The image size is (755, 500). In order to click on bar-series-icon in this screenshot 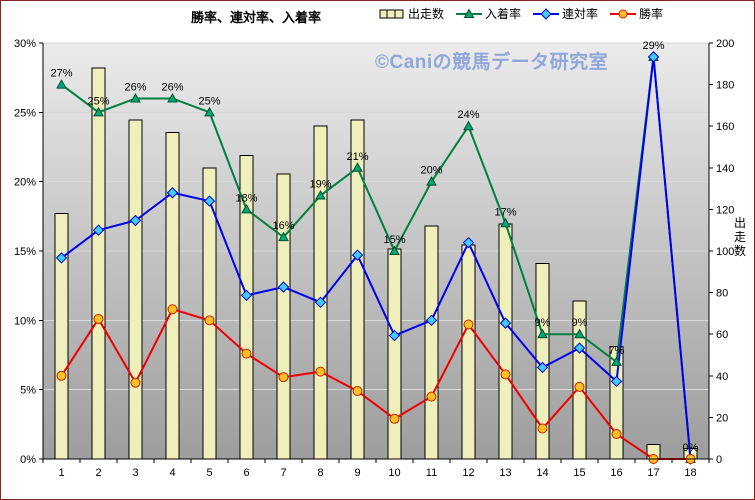, I will do `click(391, 13)`.